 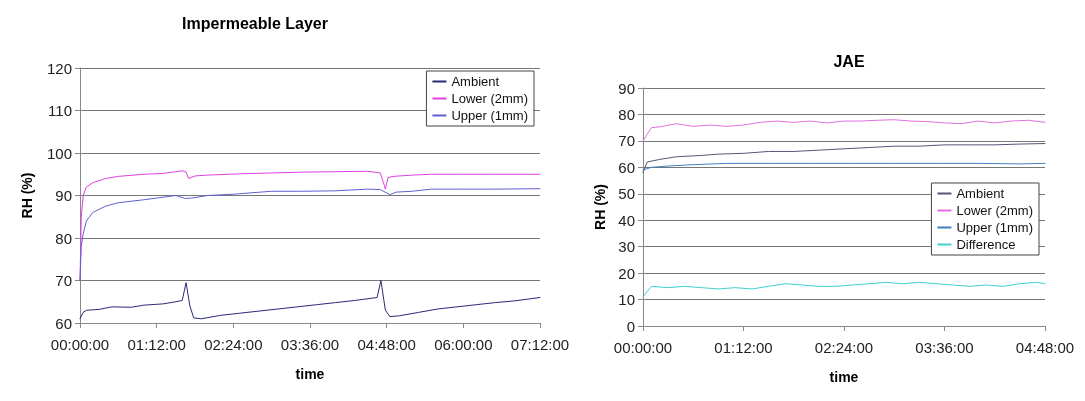 I want to click on y-tick-label: 0, so click(x=630, y=326).